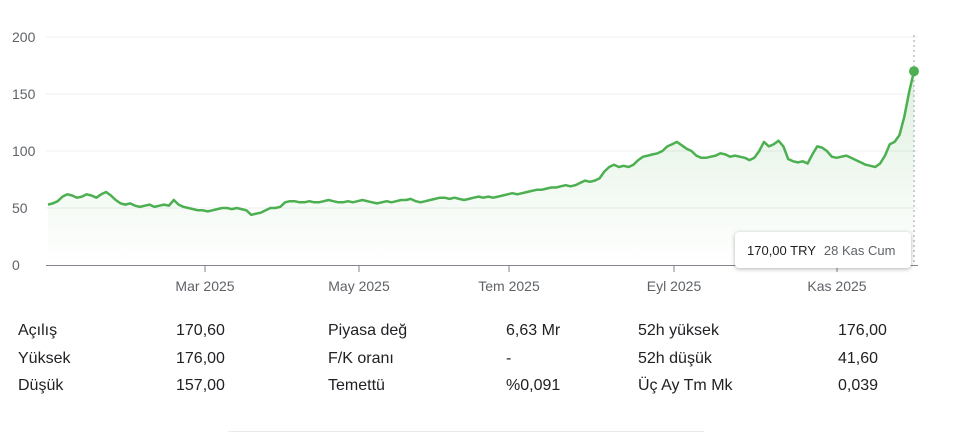  Describe the element at coordinates (509, 286) in the screenshot. I see `x-tick-label: Tem 2025` at that location.